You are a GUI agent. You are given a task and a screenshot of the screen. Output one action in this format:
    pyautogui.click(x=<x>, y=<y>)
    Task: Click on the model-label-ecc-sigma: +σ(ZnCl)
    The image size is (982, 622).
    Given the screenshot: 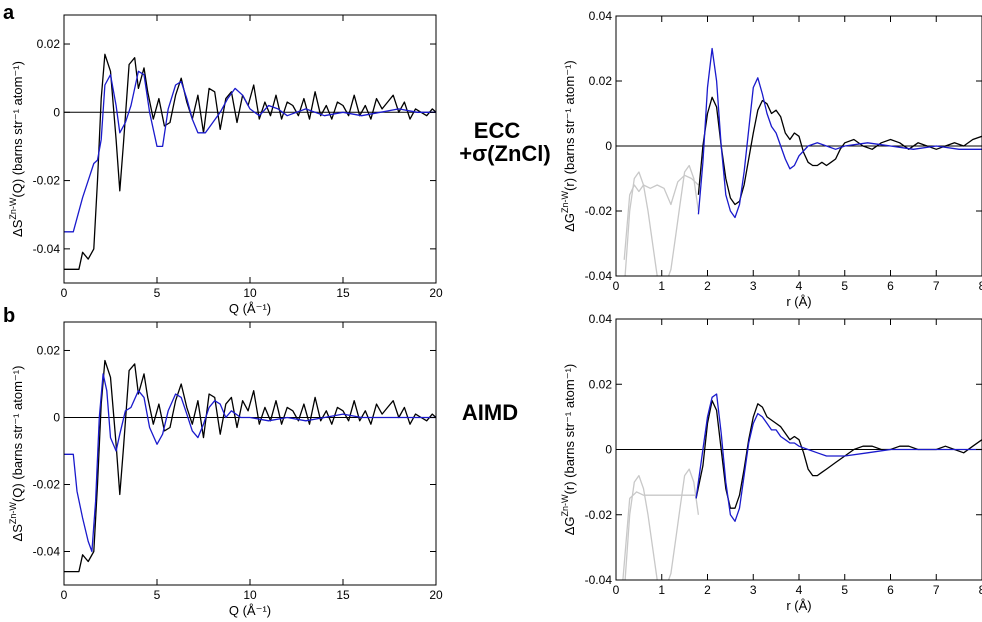 What is the action you would take?
    pyautogui.click(x=504, y=153)
    